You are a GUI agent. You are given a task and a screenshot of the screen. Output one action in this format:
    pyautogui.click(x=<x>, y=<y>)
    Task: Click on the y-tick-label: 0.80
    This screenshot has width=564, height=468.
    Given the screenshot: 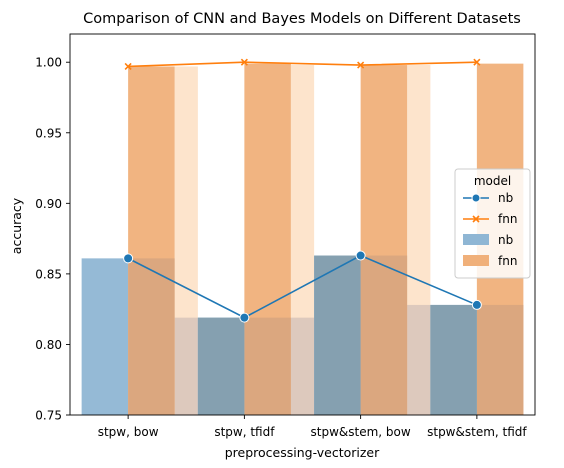 What is the action you would take?
    pyautogui.click(x=48, y=345)
    